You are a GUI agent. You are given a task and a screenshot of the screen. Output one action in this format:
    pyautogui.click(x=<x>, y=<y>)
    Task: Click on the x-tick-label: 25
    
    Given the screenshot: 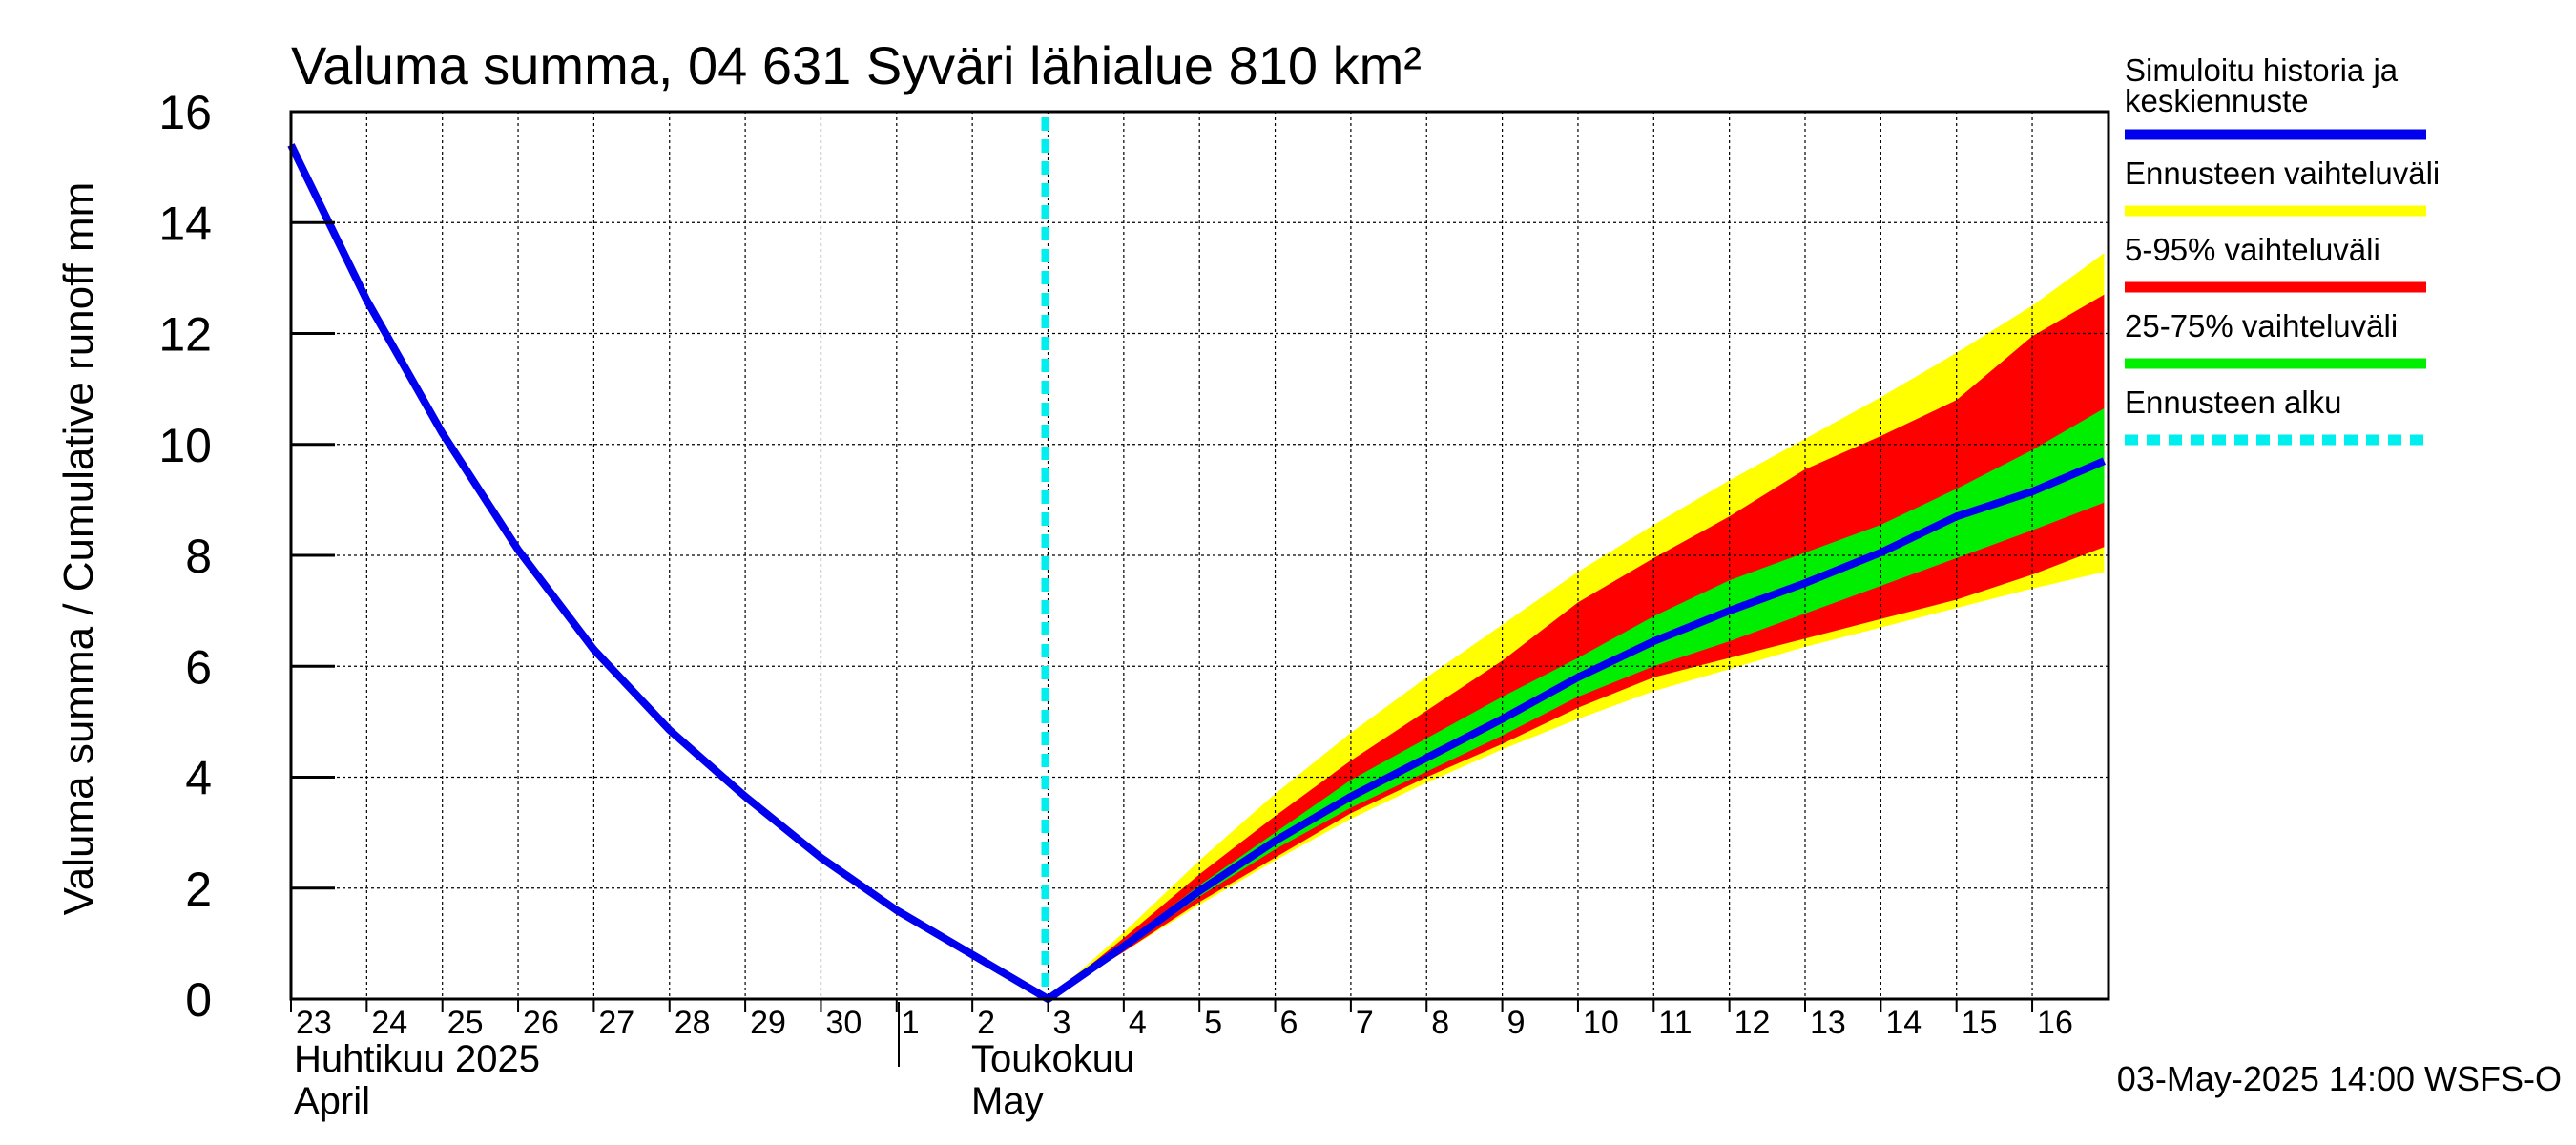 What is the action you would take?
    pyautogui.click(x=465, y=1023)
    